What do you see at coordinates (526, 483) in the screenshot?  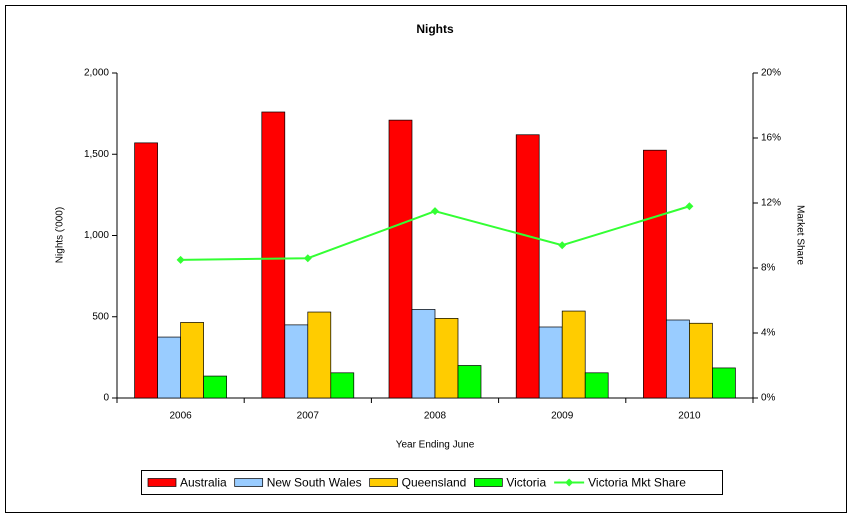 I see `legend-label: Victoria` at bounding box center [526, 483].